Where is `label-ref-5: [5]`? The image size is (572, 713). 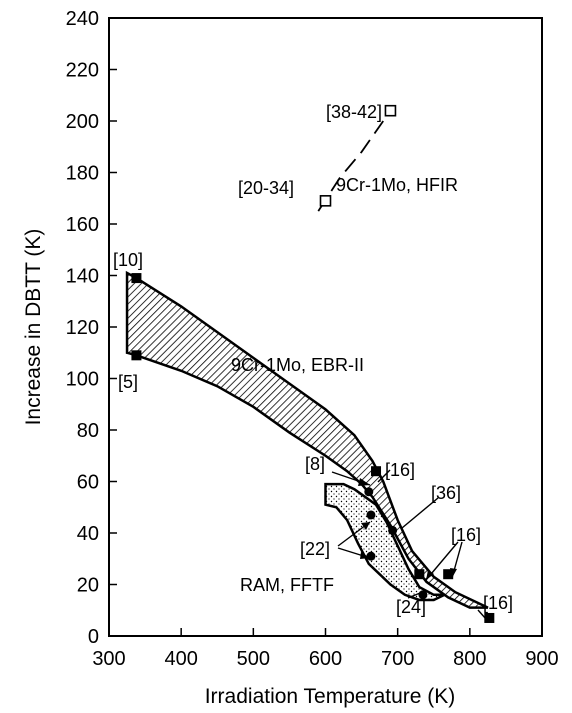 label-ref-5: [5] is located at coordinates (128, 382).